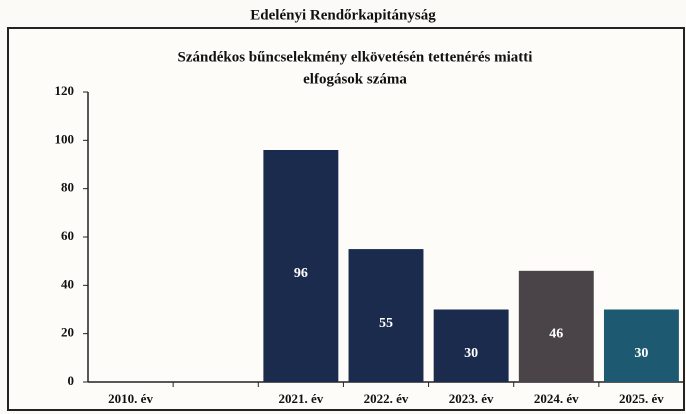 The width and height of the screenshot is (686, 414). What do you see at coordinates (67, 235) in the screenshot?
I see `y-tick-label: 60` at bounding box center [67, 235].